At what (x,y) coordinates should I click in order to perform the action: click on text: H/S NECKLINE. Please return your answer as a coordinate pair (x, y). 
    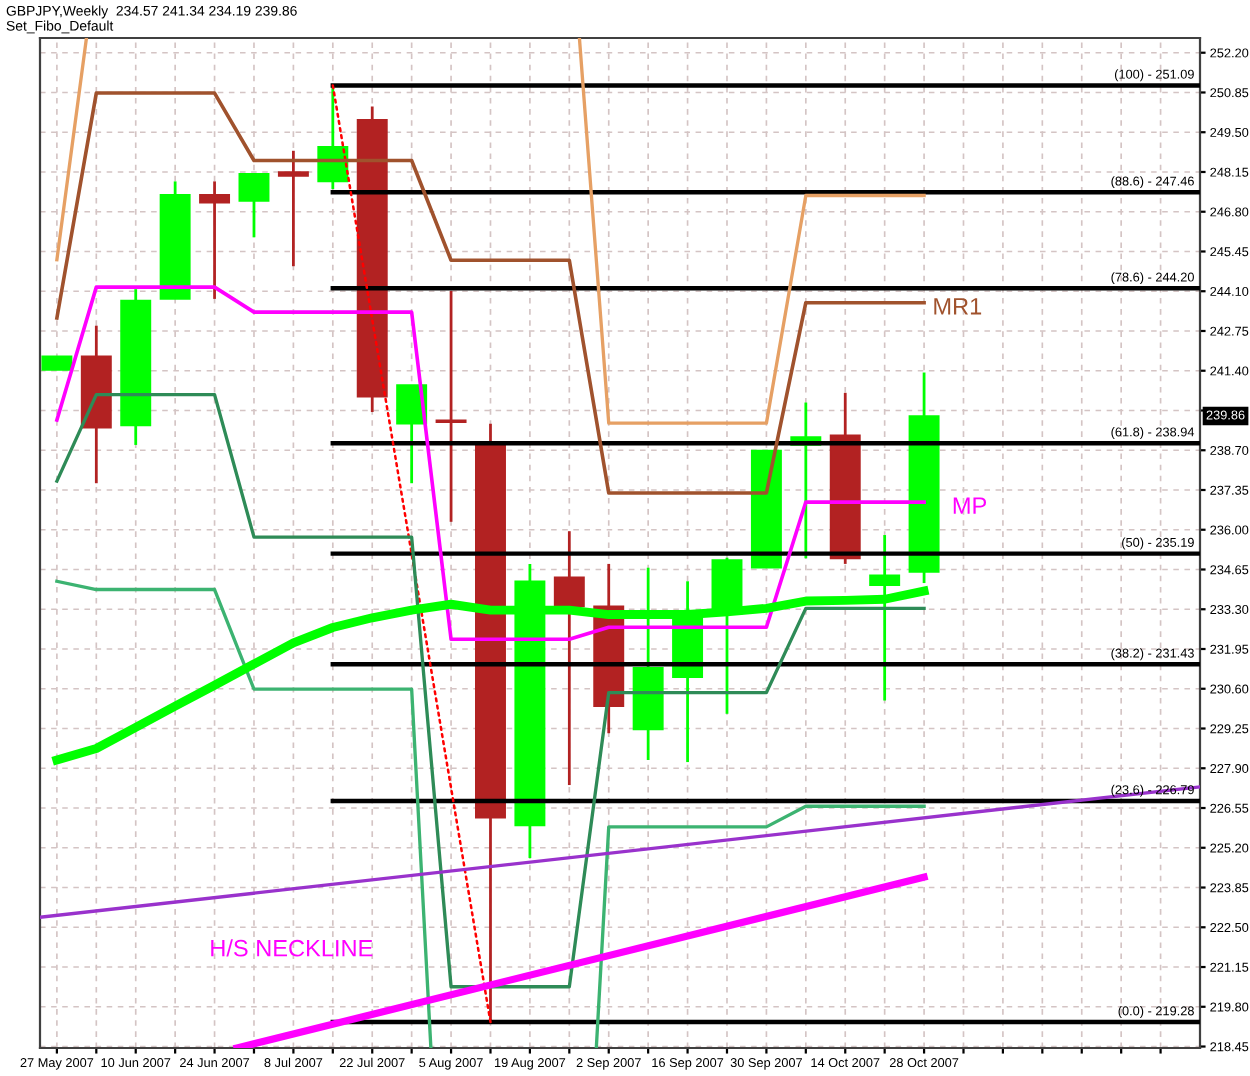
    Looking at the image, I should click on (292, 948).